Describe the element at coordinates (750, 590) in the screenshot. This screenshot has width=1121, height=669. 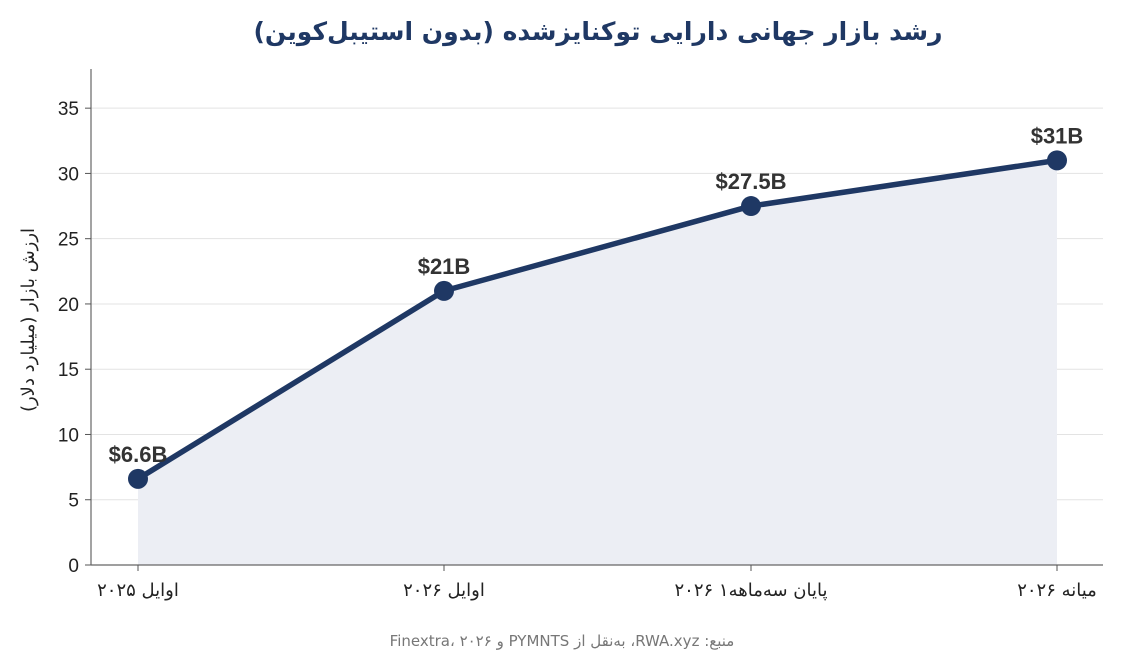
I see `x-tick-label: پایان سه‌ماهه۱ ۲۰۲۶` at that location.